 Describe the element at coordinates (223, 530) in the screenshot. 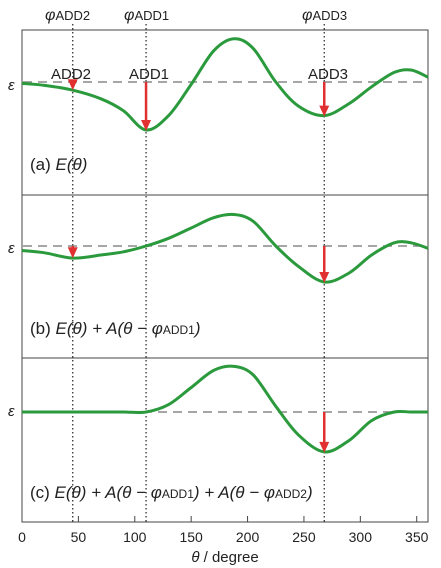

I see `x-axis: 0 50 100 150 200 250 300 350` at that location.